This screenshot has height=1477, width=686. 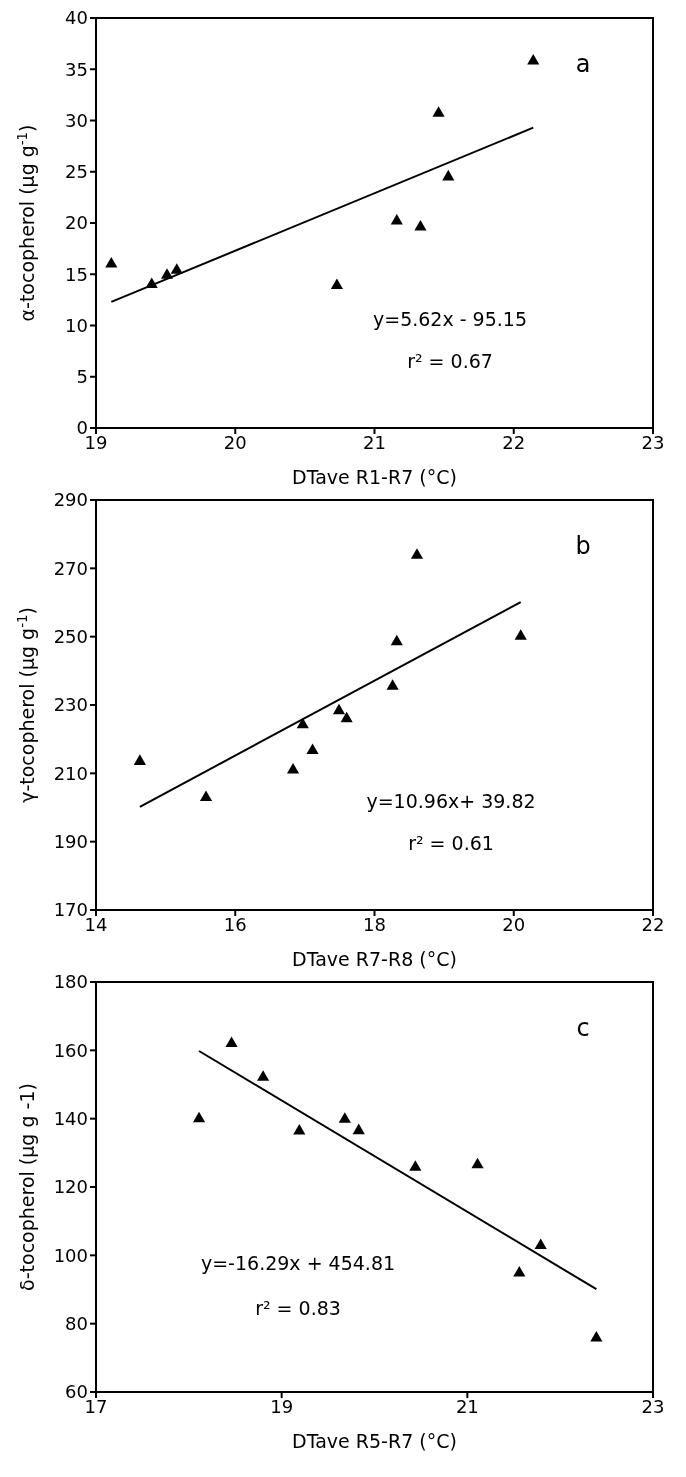 I want to click on x-tick-label: 16, so click(x=235, y=924).